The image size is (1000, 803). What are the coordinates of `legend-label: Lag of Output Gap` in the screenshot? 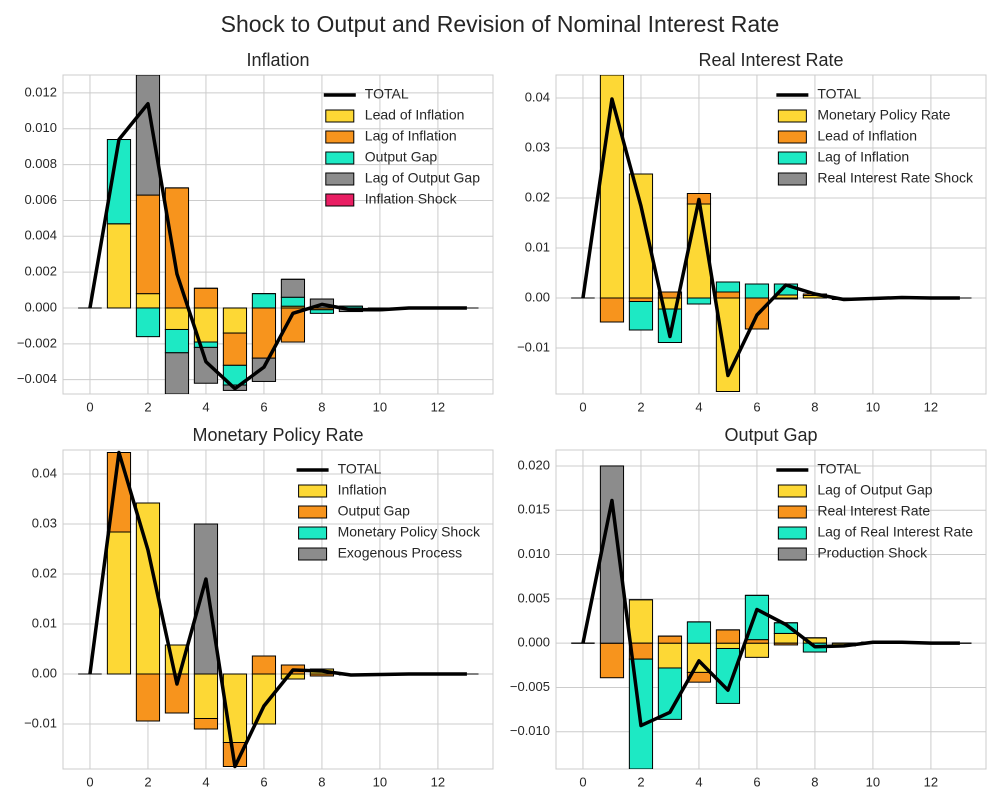 It's located at (422, 178).